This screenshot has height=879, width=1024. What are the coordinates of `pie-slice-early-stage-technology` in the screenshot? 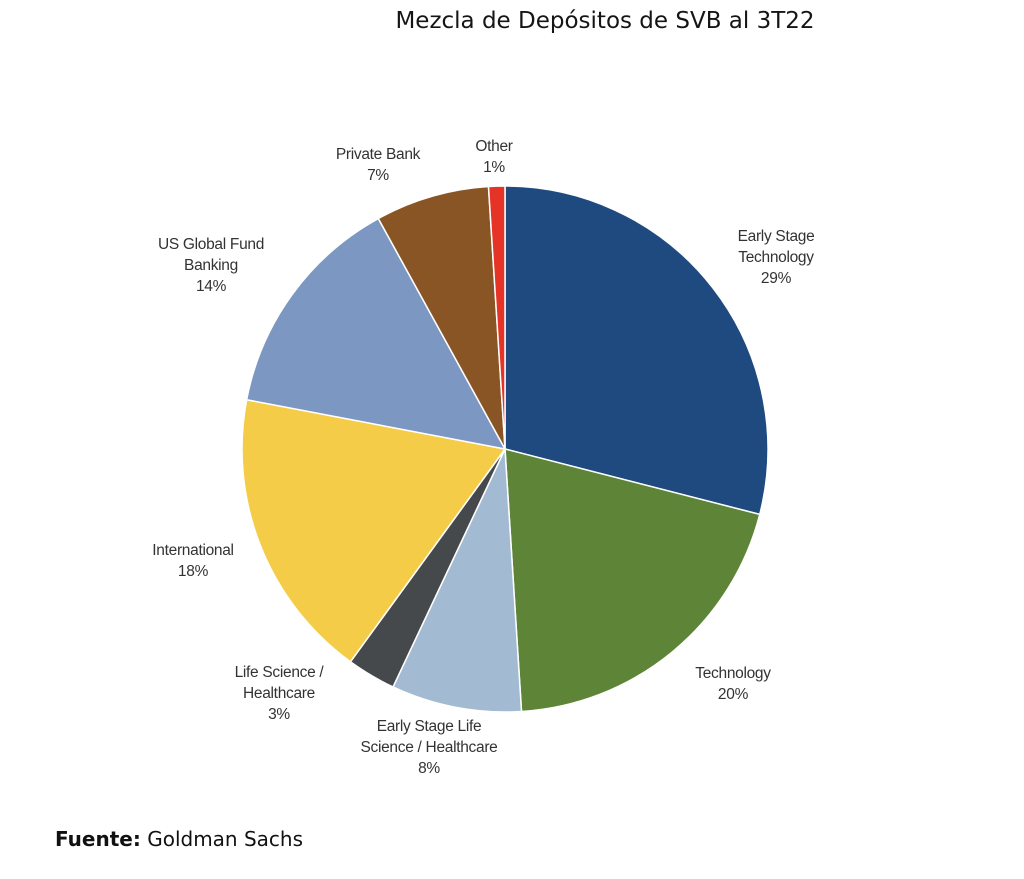 It's located at (636, 350).